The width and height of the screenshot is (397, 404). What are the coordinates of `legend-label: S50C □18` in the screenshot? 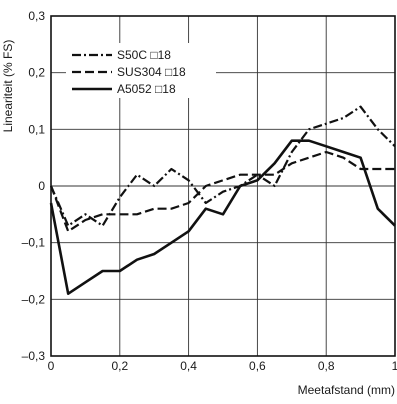 It's located at (144, 55).